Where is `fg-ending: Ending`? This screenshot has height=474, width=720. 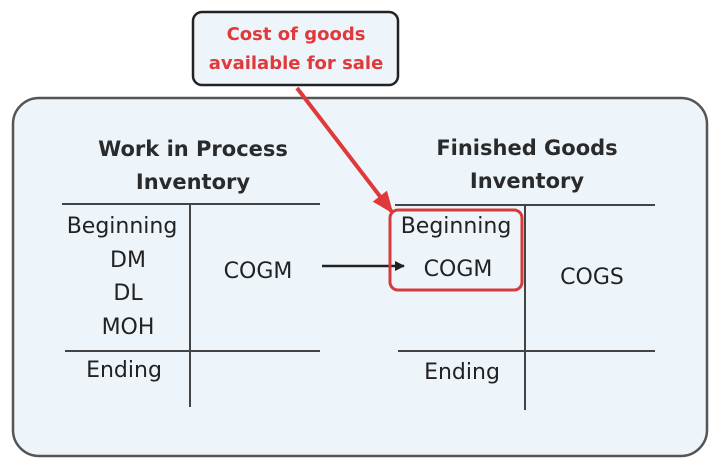 fg-ending: Ending is located at coordinates (462, 372).